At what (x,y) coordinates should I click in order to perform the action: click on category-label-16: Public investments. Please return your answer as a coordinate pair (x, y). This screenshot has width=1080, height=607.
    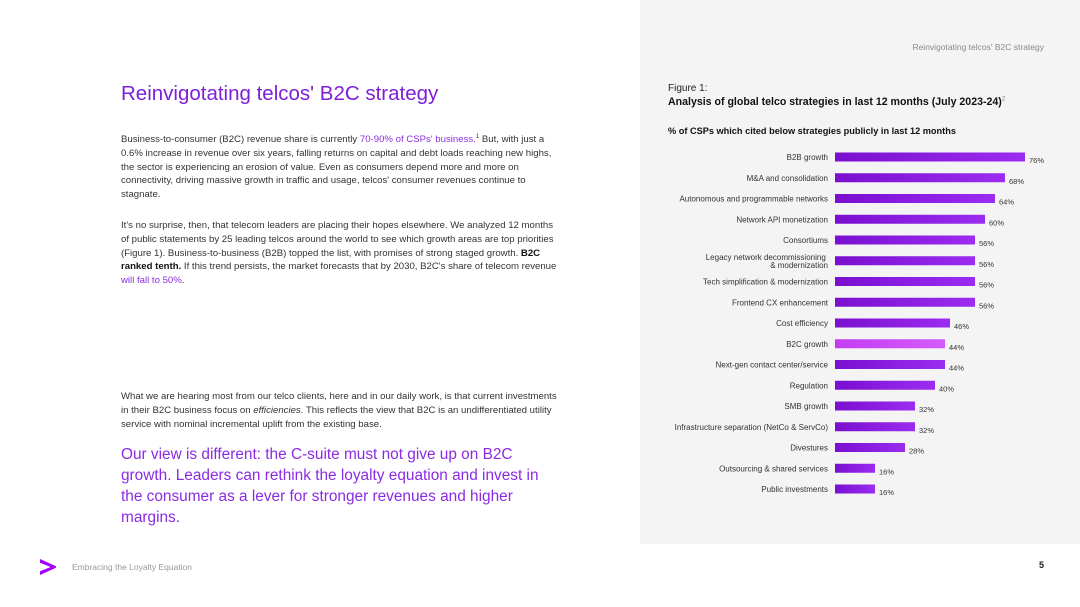
    Looking at the image, I should click on (794, 489).